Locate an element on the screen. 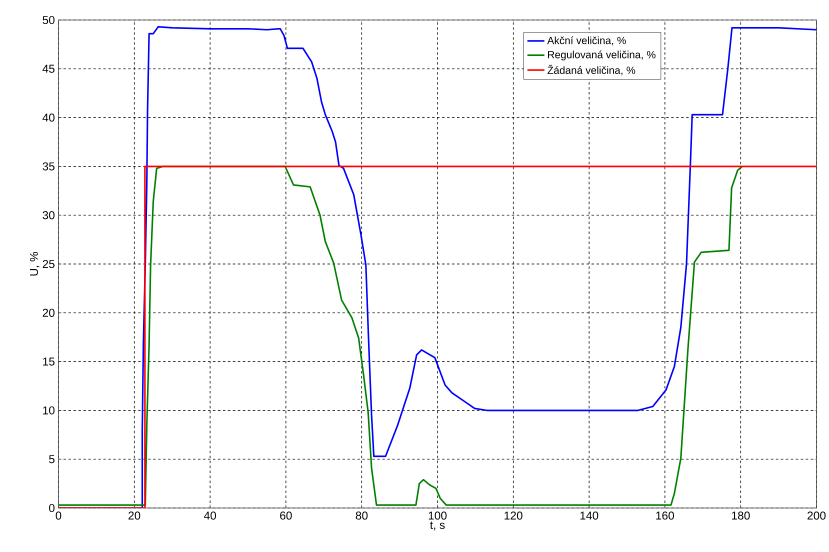 This screenshot has width=829, height=552. legend-label: Žádaná veličina, % is located at coordinates (592, 70).